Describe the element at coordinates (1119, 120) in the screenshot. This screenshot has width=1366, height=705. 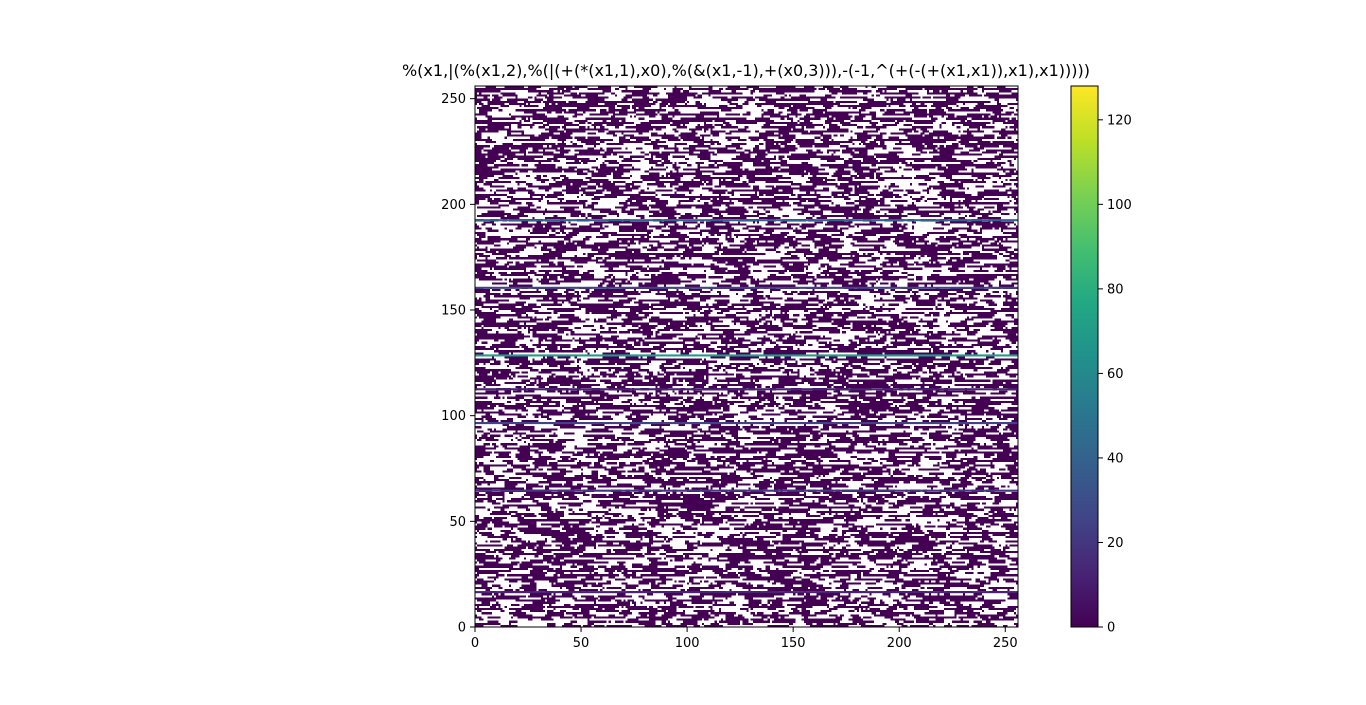
I see `colorbar-tick-label: 120` at that location.